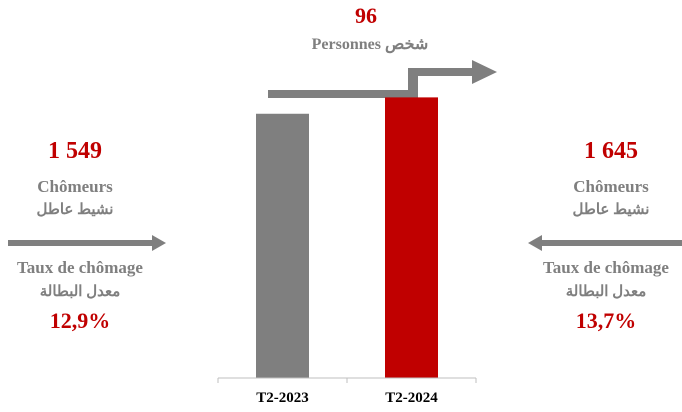  I want to click on bar-T2-2023, so click(282, 246).